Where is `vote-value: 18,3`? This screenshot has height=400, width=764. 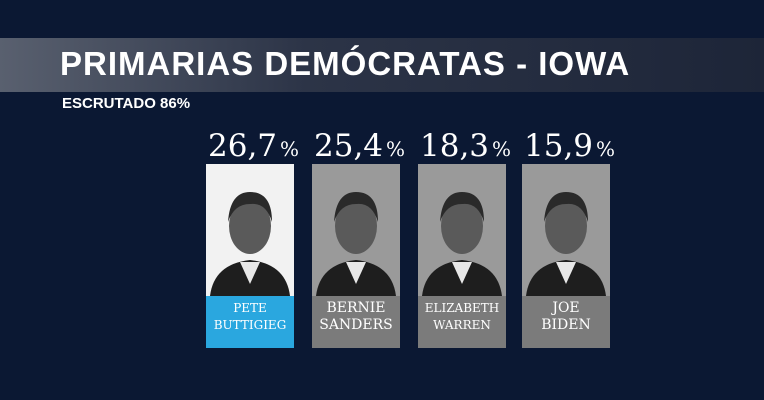 vote-value: 18,3 is located at coordinates (455, 146).